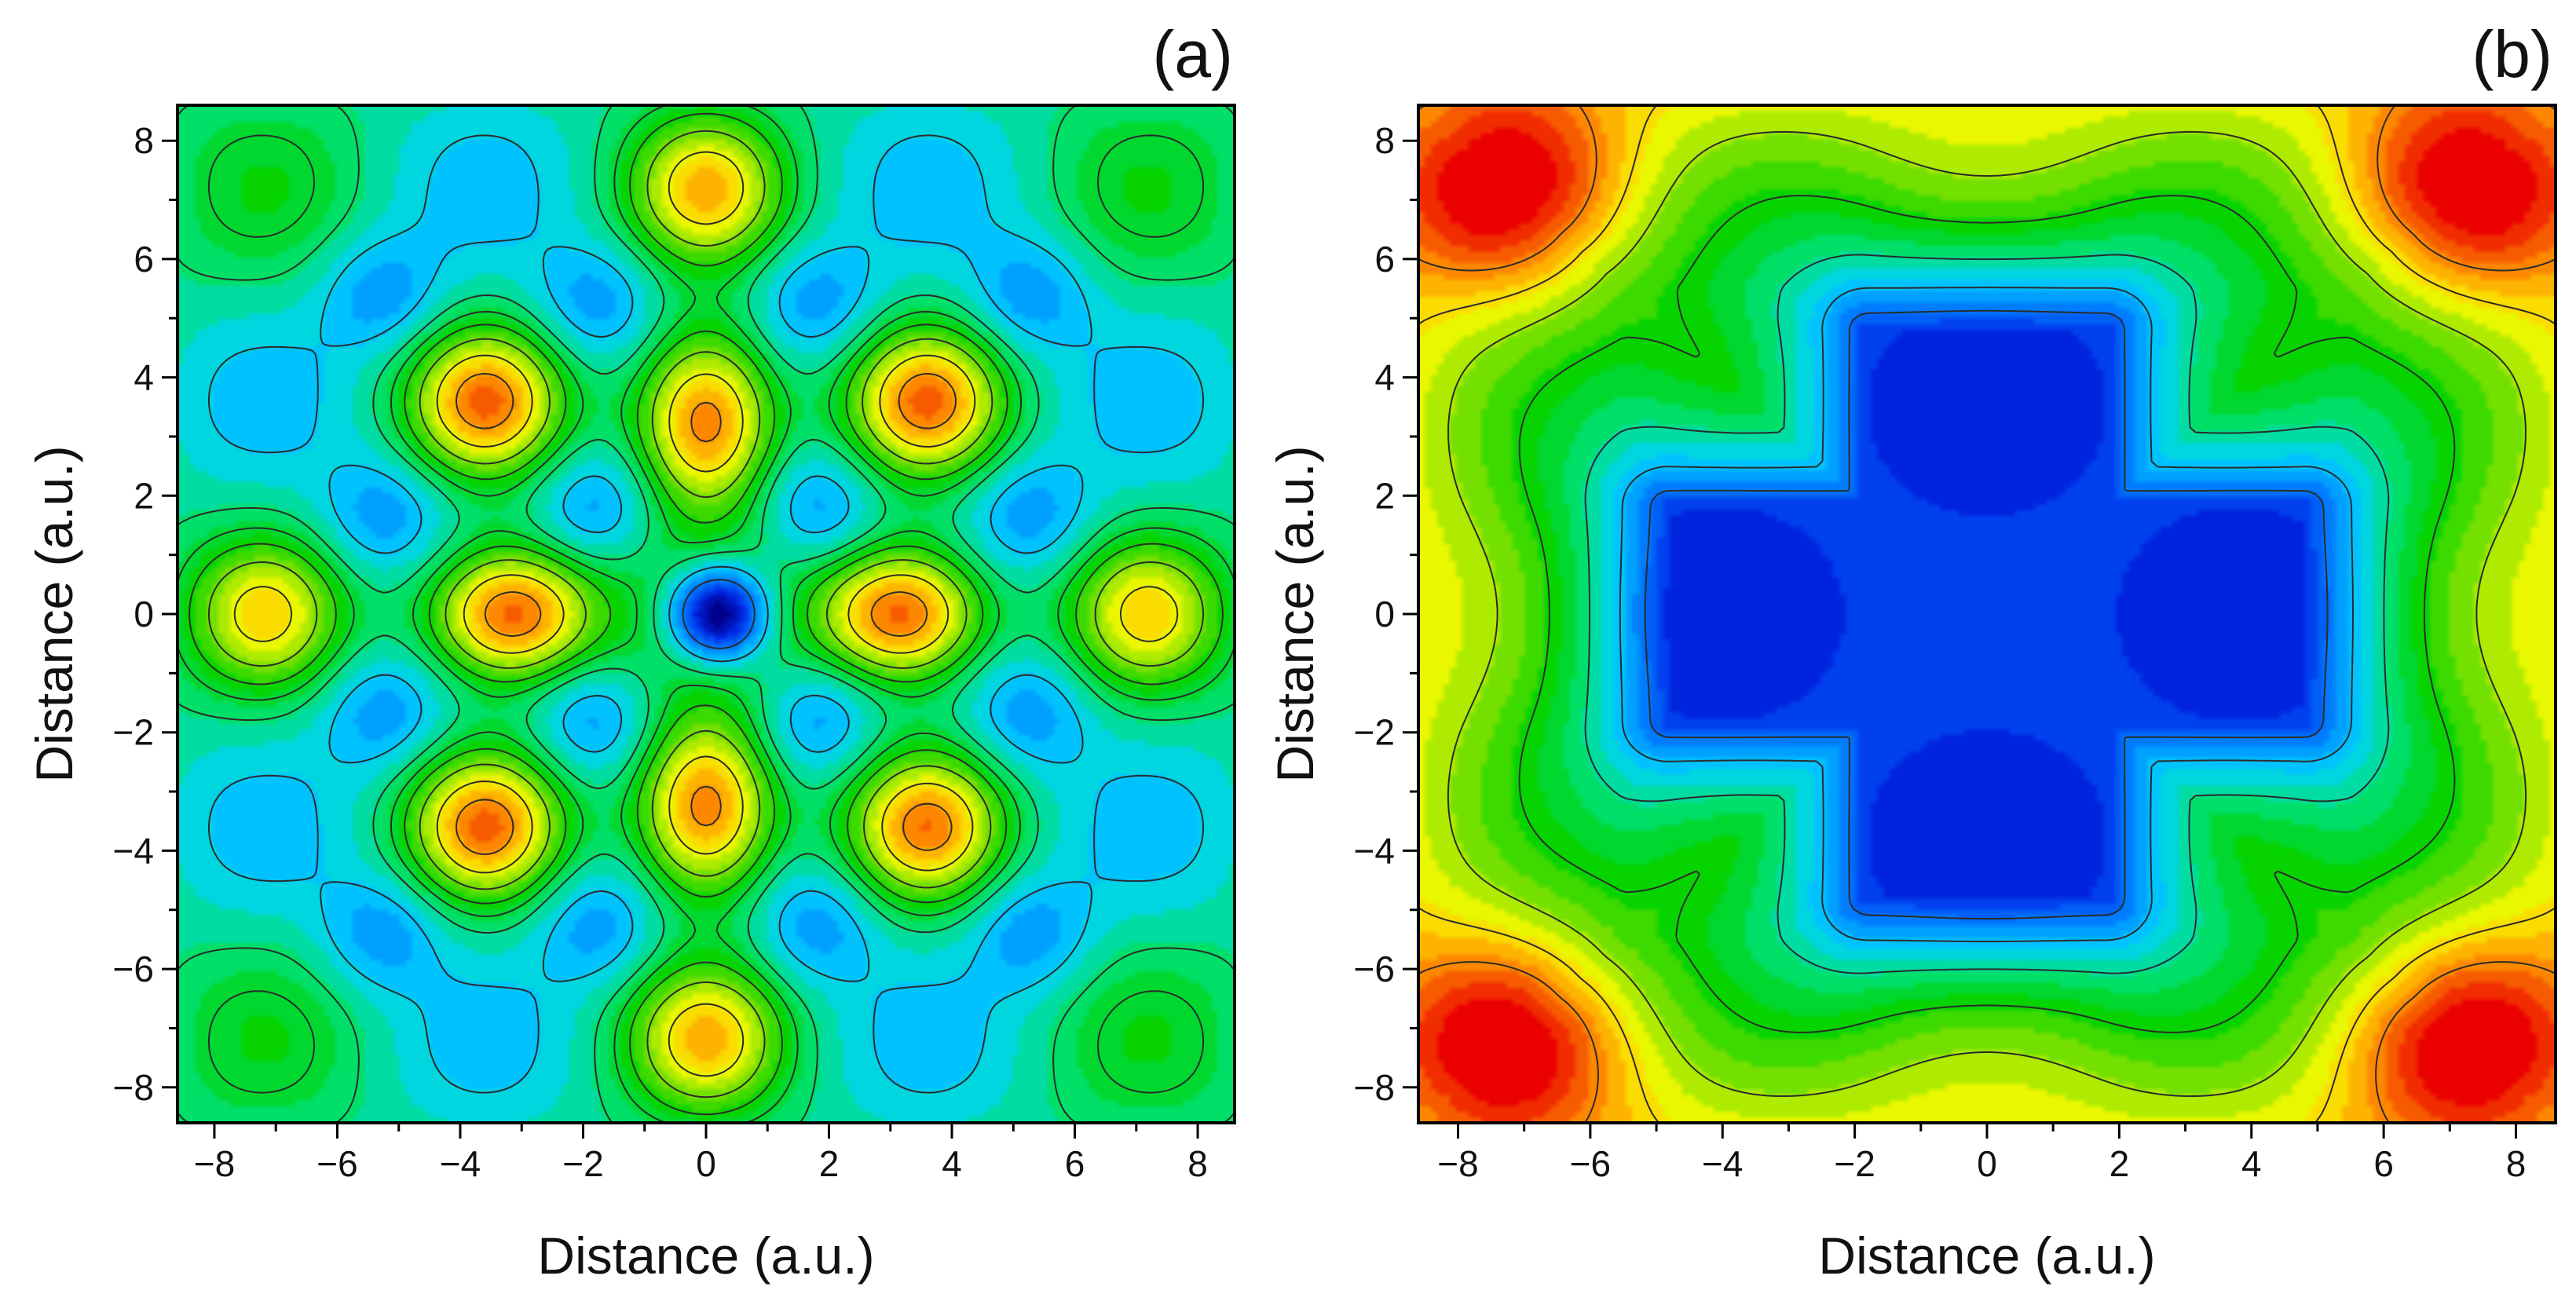 The image size is (2576, 1305). I want to click on y-tick-labels-b: −8 −6 −4 −2 0 2 4 6 8, so click(1375, 614).